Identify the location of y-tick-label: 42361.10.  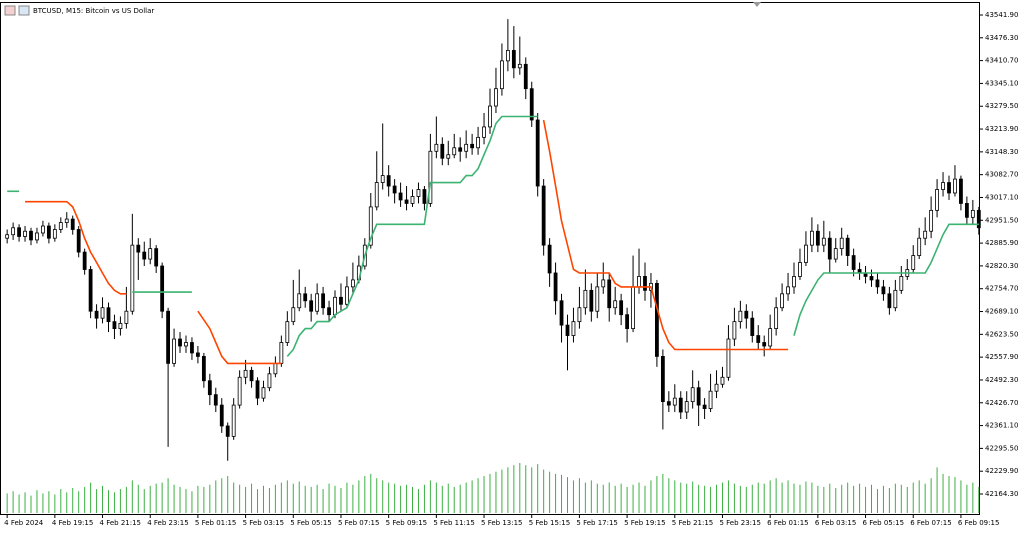
(1001, 426).